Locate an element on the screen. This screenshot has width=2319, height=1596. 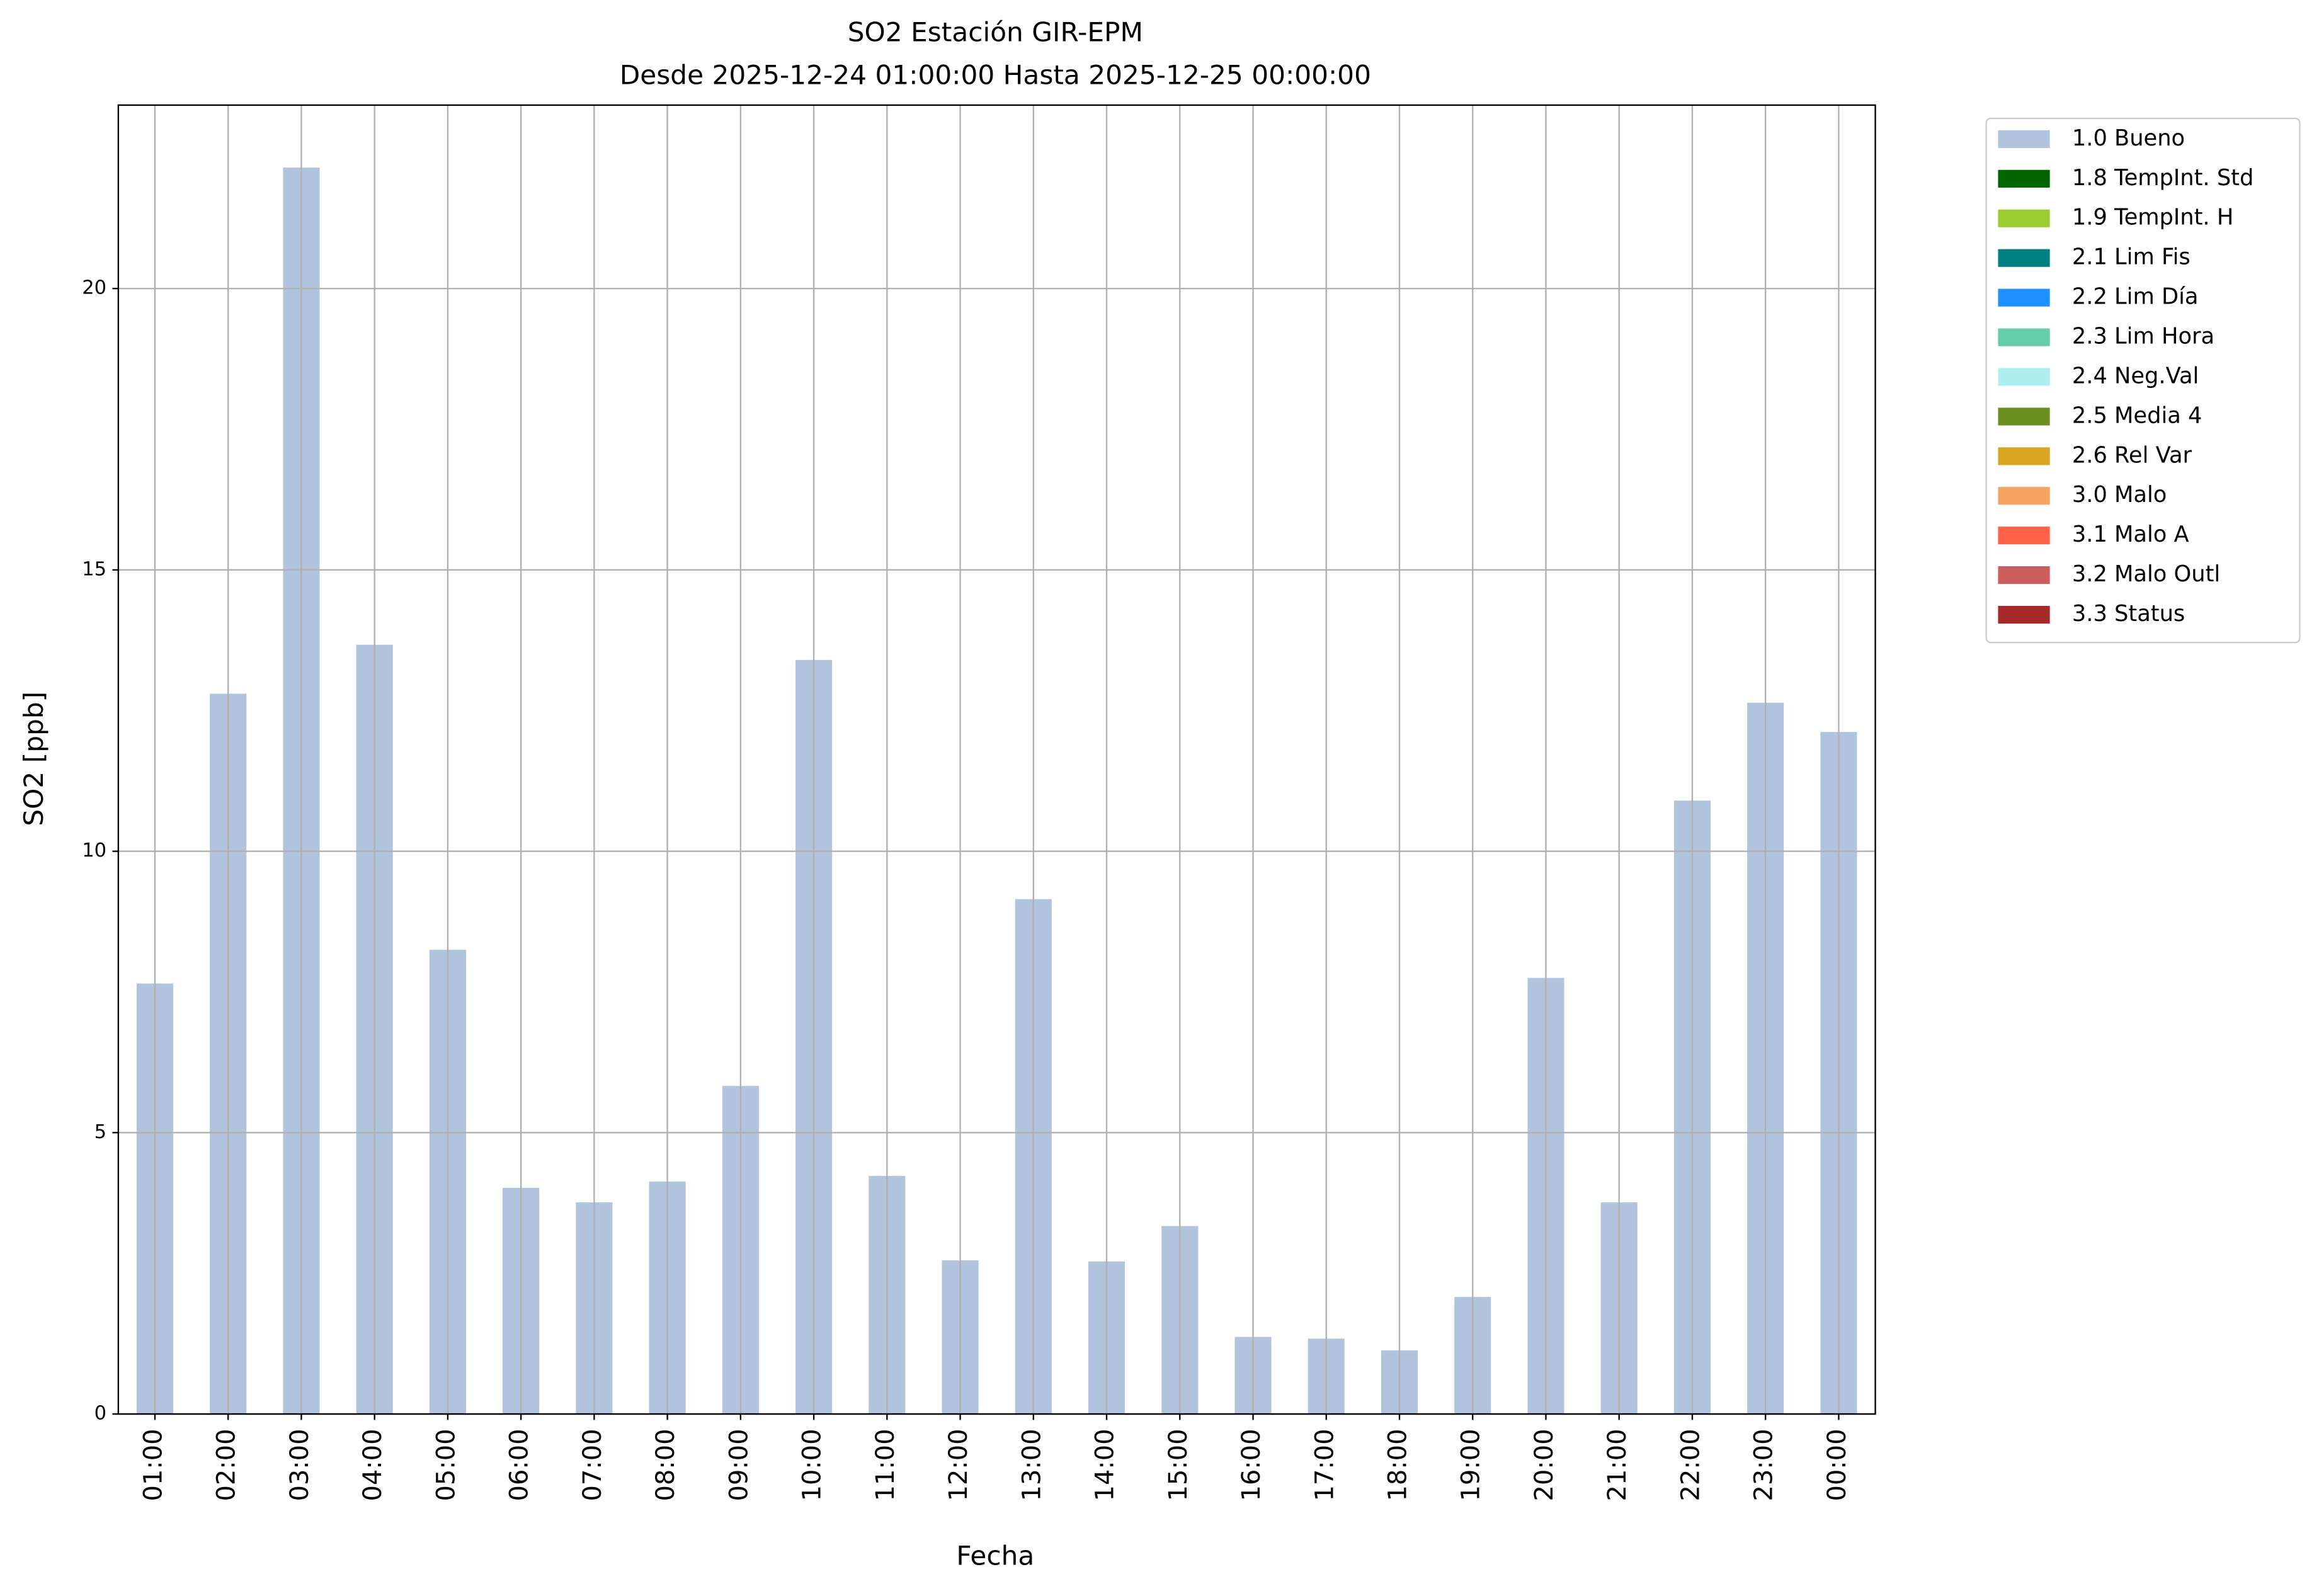
x-tick-label: 04:00 is located at coordinates (372, 1465).